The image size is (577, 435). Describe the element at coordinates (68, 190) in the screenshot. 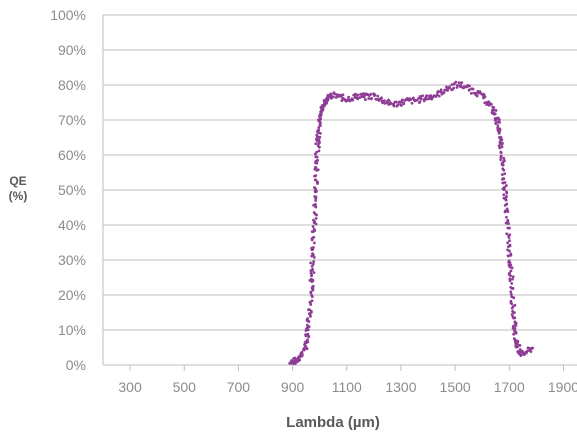

I see `y-axis-ticks: 0% 10% 20% 30% 40% 50% 60% 70% 80% 90% 100%` at that location.